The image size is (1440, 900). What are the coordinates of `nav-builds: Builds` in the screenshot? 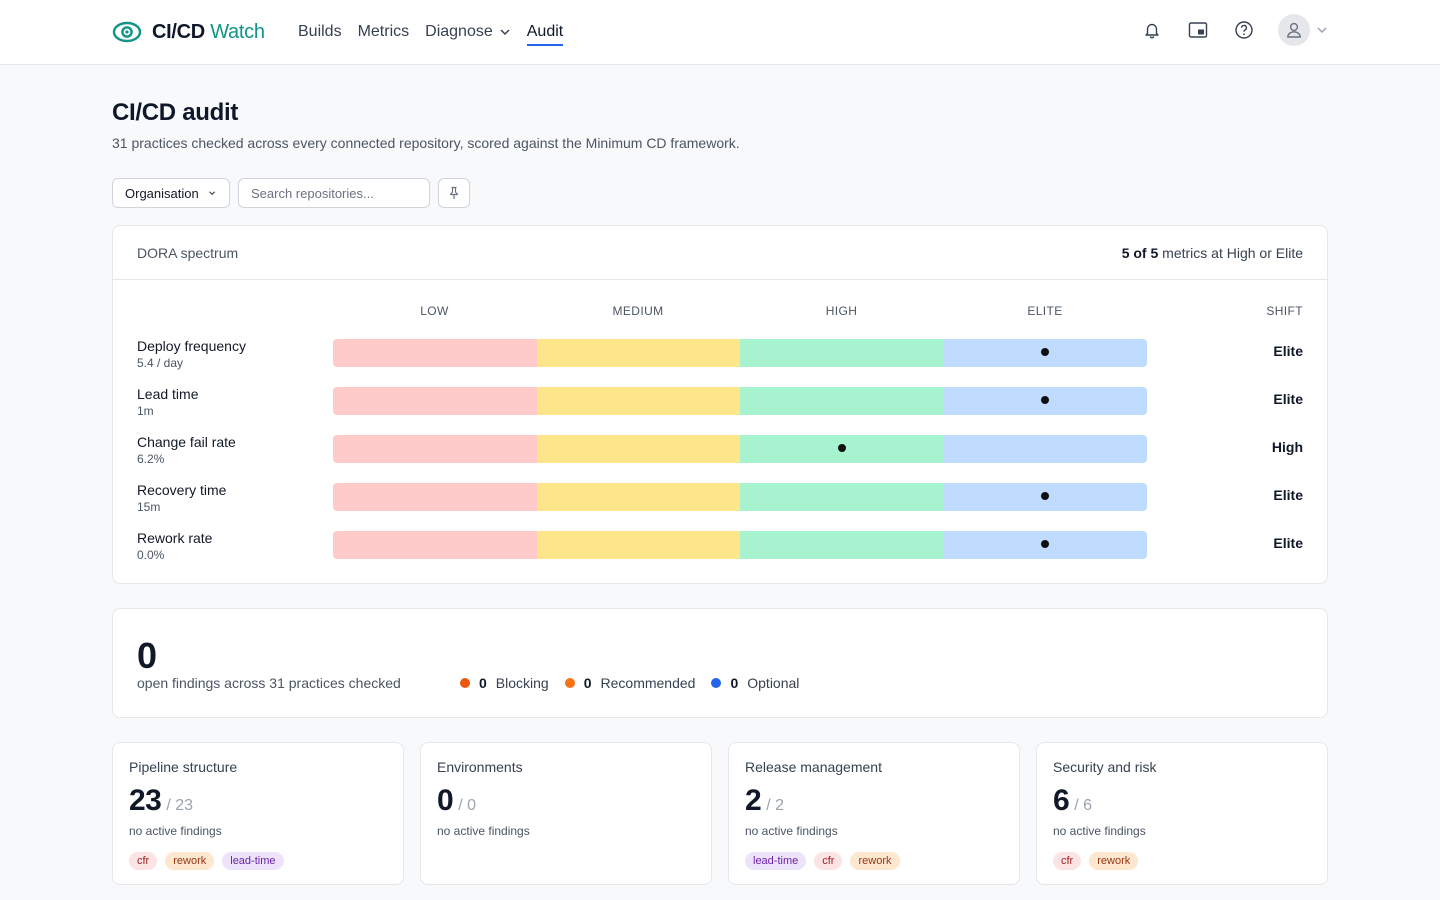 It's located at (320, 31).